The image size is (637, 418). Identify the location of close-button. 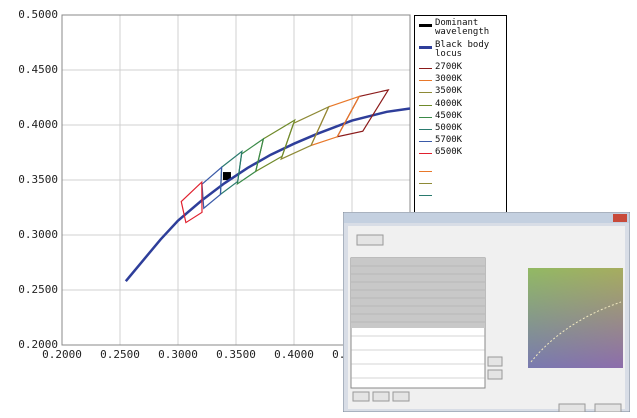
(620, 218).